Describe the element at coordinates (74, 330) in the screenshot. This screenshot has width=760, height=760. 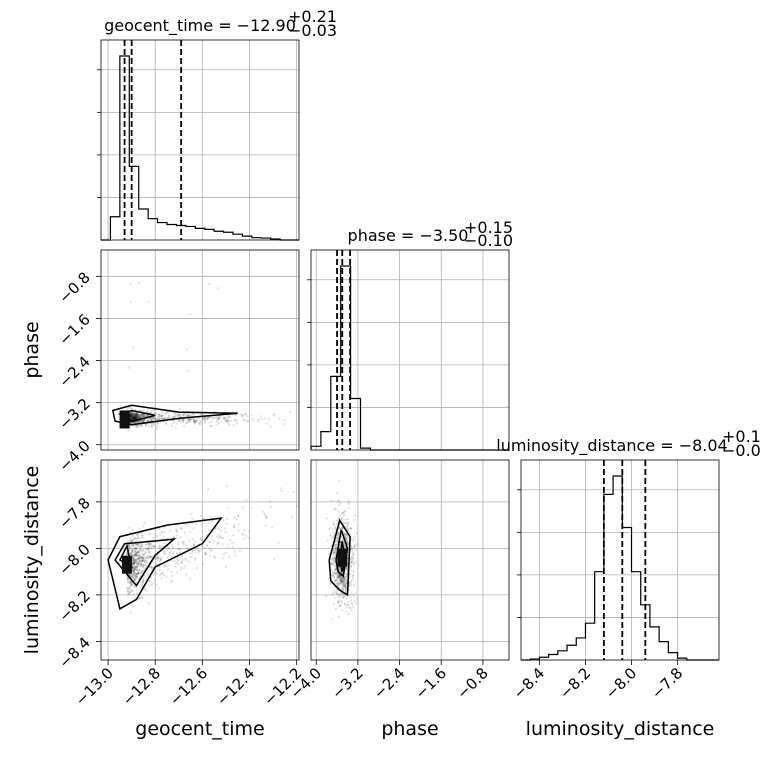
I see `ytick-label: −1.6` at that location.